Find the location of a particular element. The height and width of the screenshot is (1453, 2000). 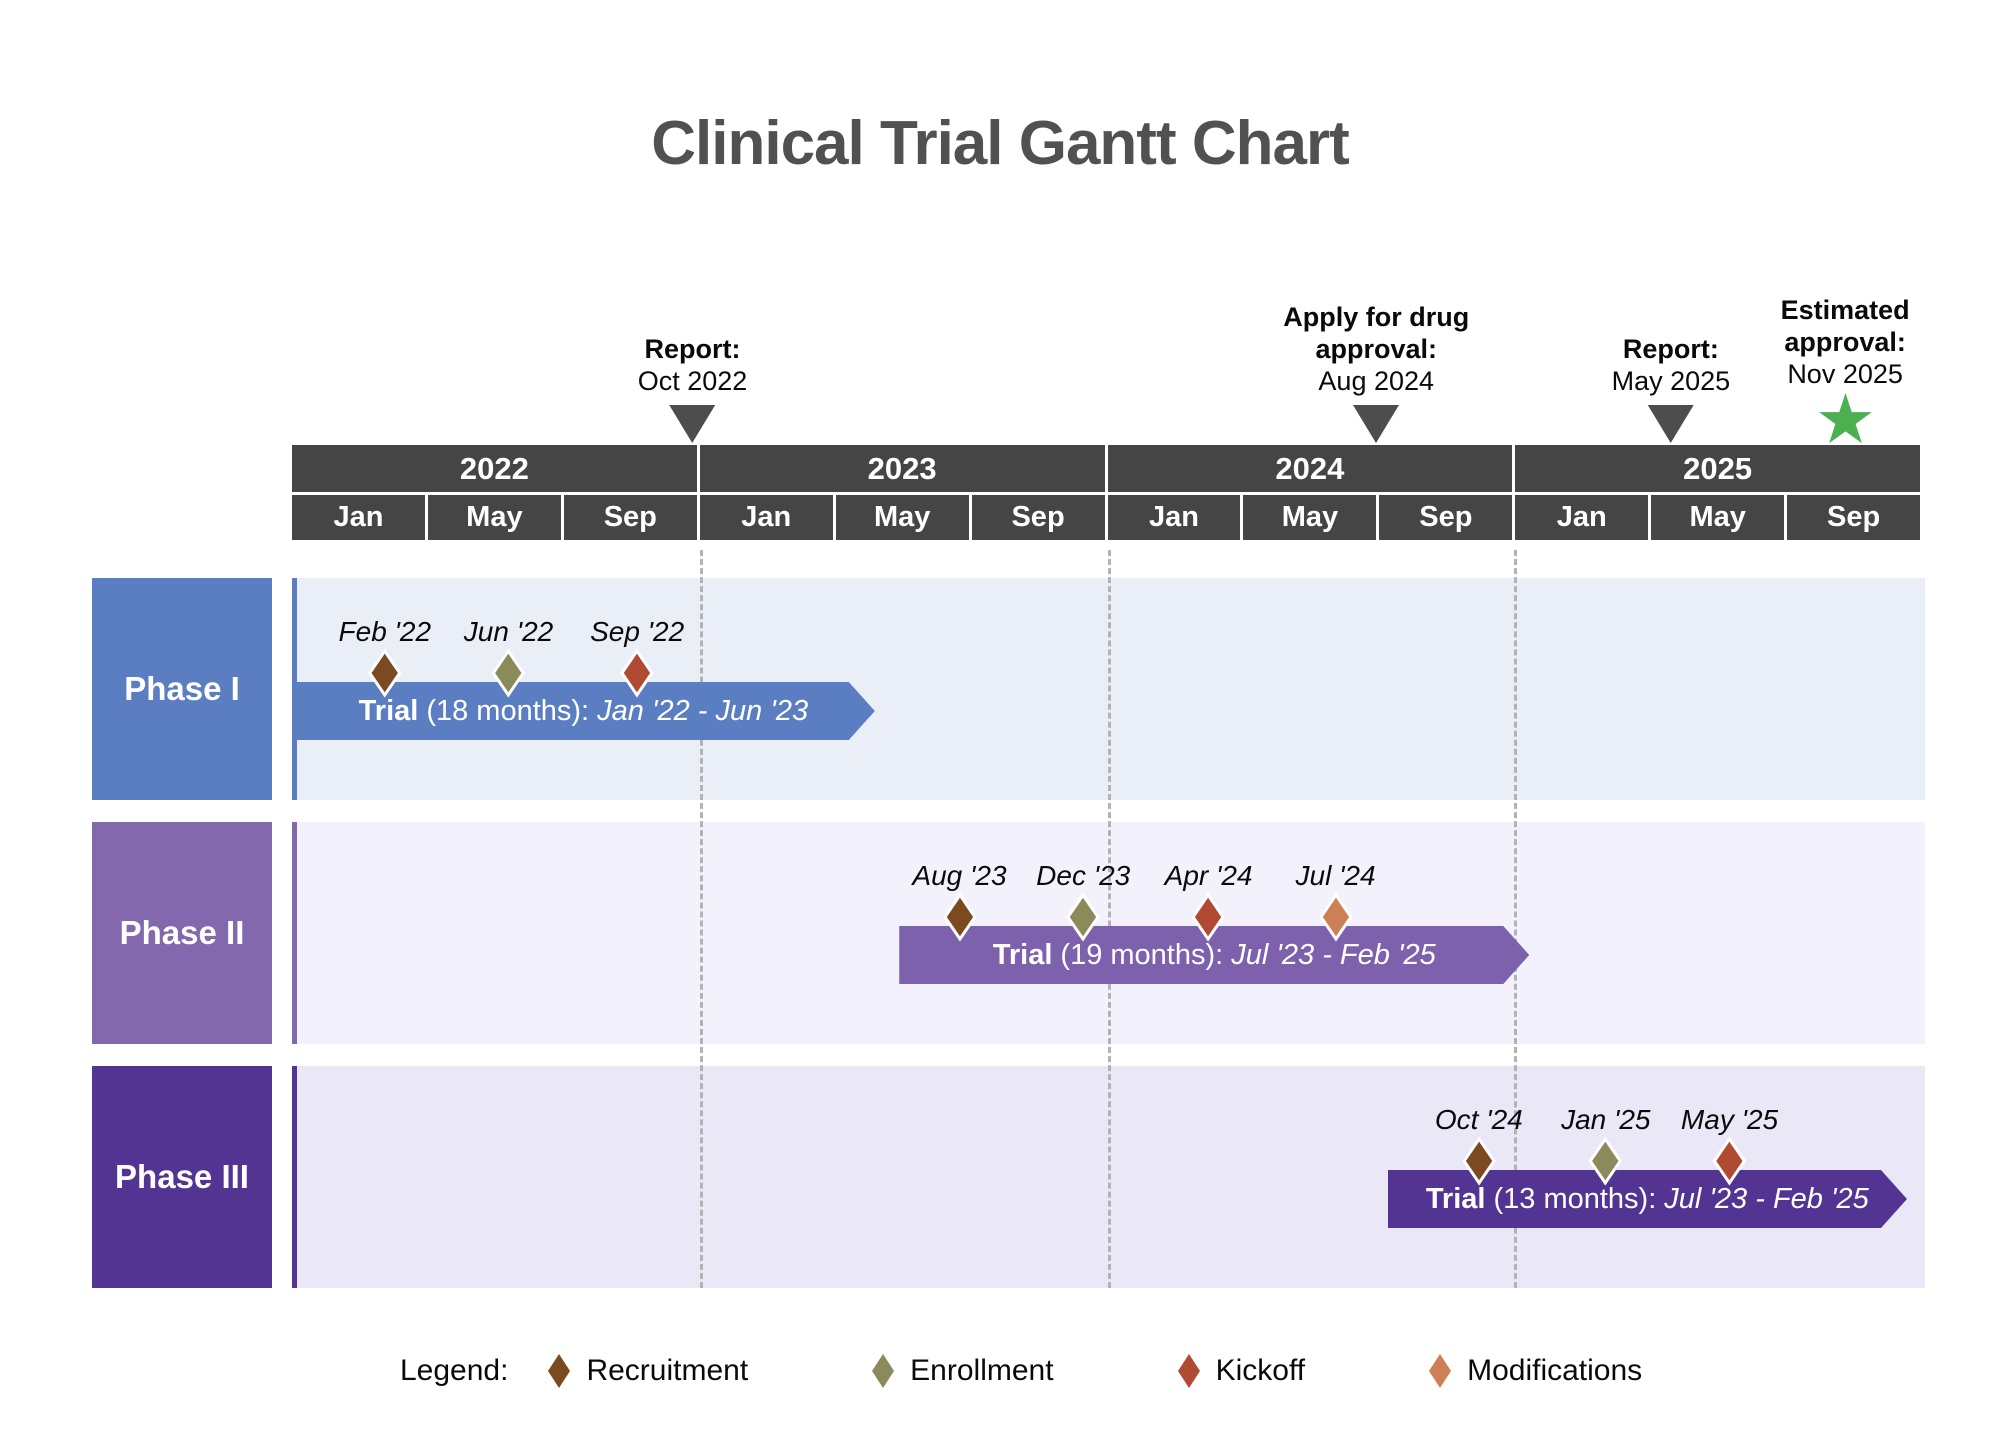

legend-item-label: Kickoff is located at coordinates (1260, 1370).